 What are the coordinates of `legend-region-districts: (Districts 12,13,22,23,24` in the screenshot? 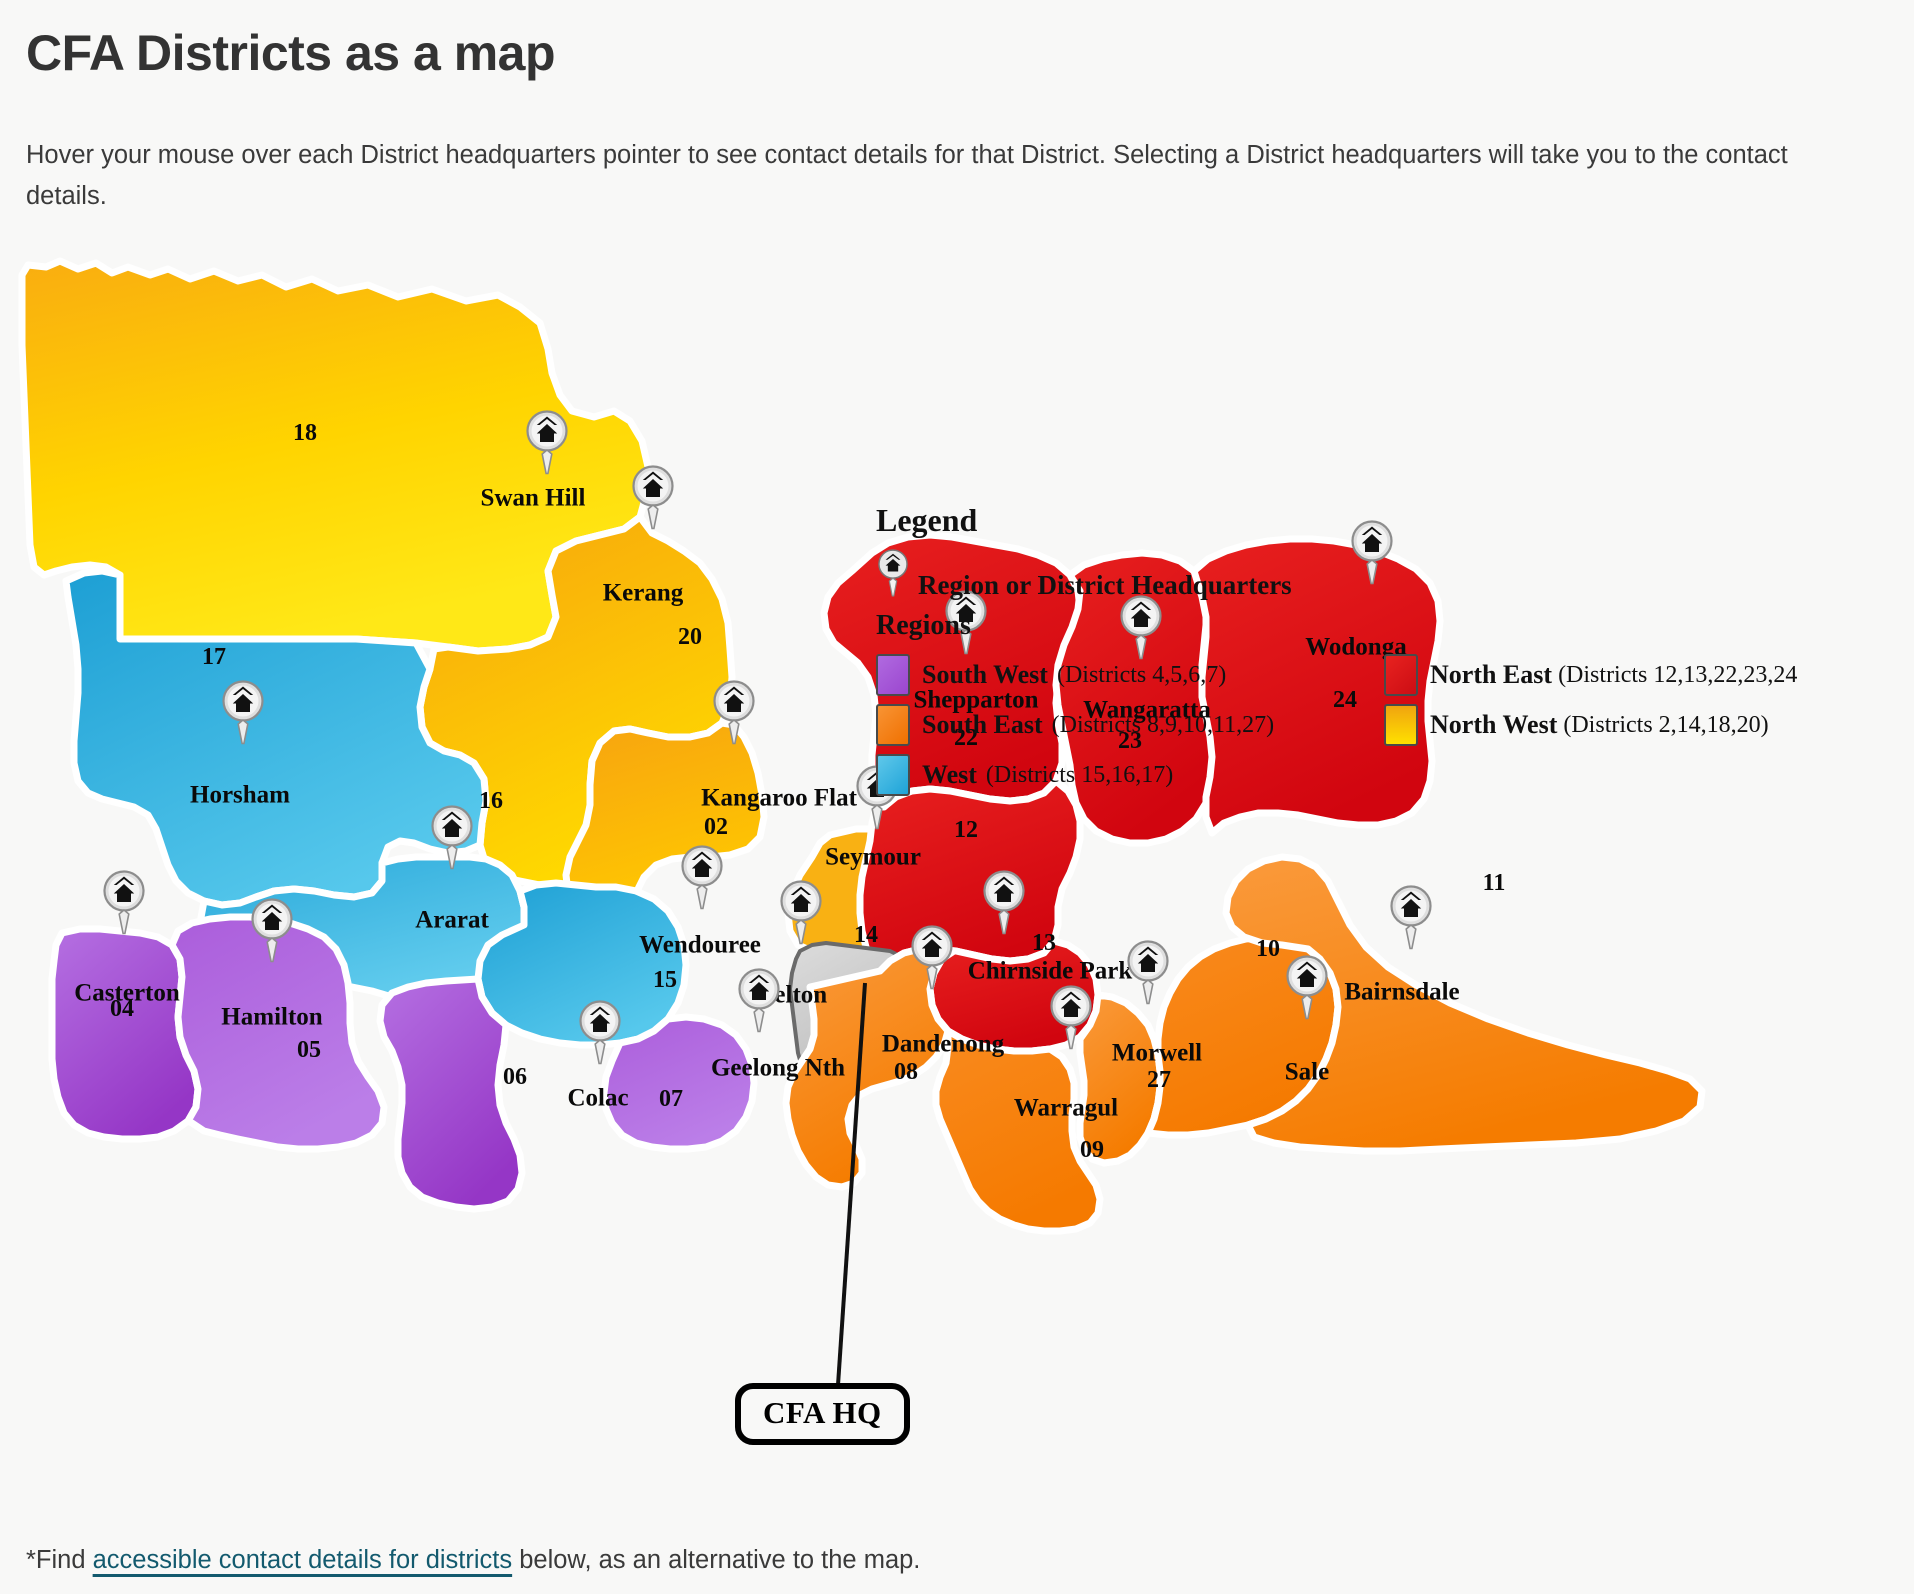 It's located at (1678, 674).